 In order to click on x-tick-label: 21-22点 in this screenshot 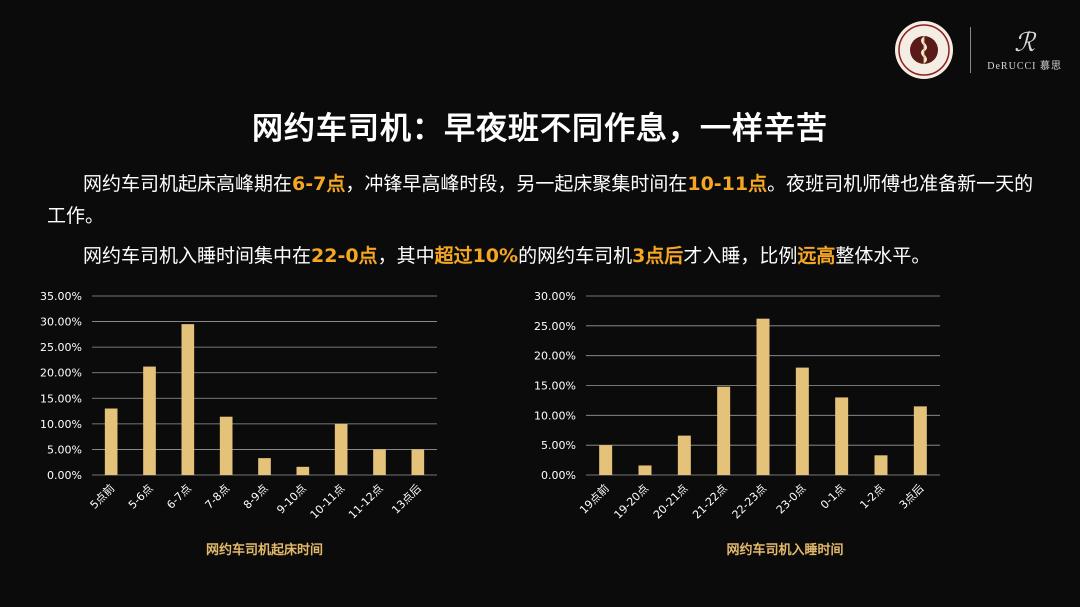, I will do `click(710, 502)`.